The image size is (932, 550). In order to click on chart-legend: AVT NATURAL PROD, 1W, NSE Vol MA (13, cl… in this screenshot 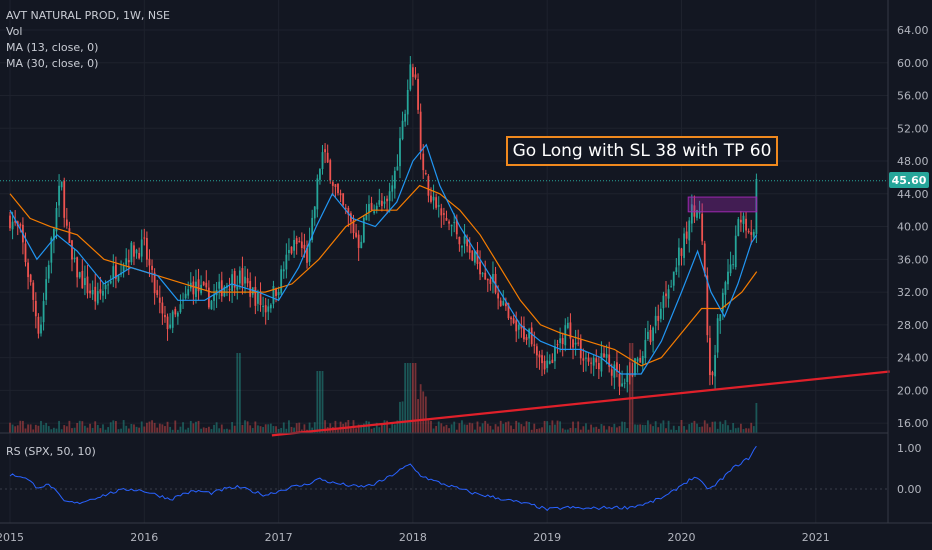, I will do `click(88, 40)`.